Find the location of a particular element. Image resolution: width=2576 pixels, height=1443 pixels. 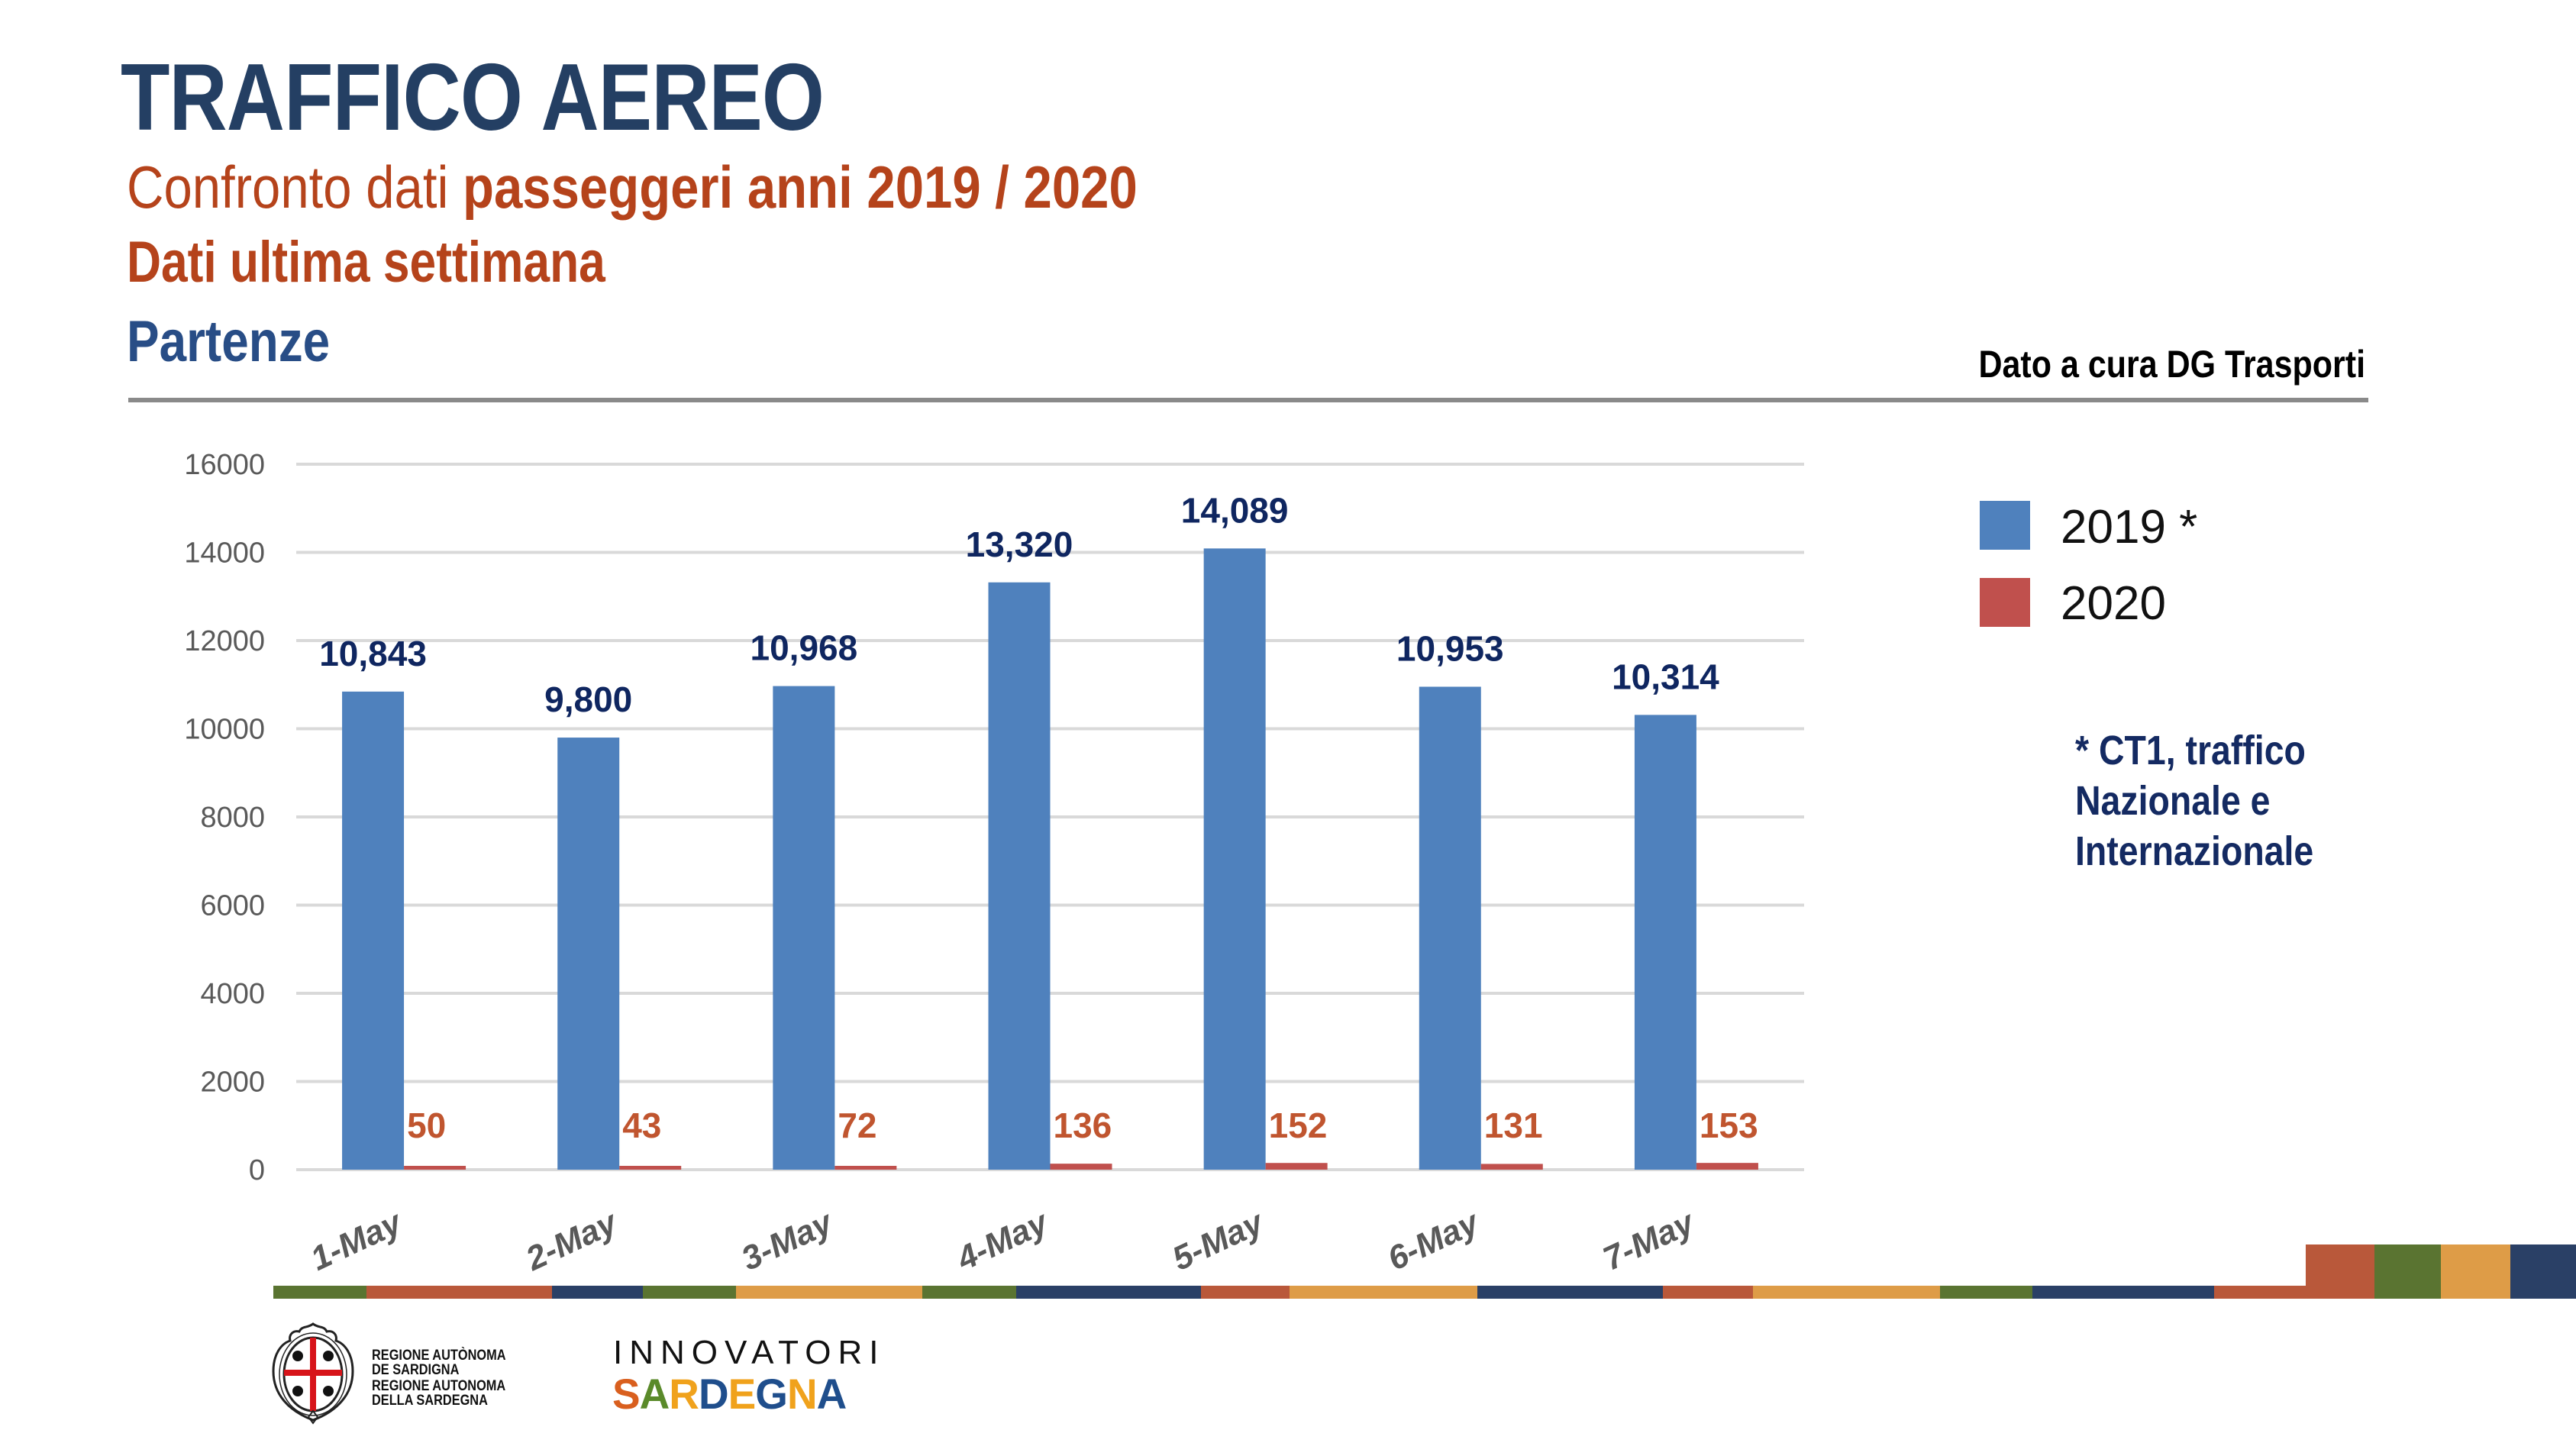

legend-label-2020: 2020 is located at coordinates (2113, 603).